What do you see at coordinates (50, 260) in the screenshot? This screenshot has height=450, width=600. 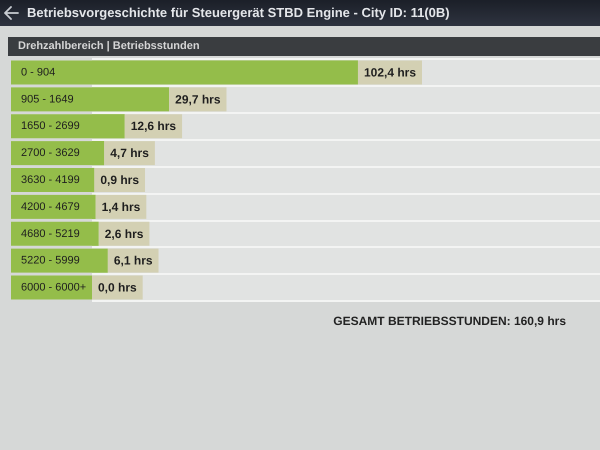 I see `y-tick-label: 5220 - 5999` at bounding box center [50, 260].